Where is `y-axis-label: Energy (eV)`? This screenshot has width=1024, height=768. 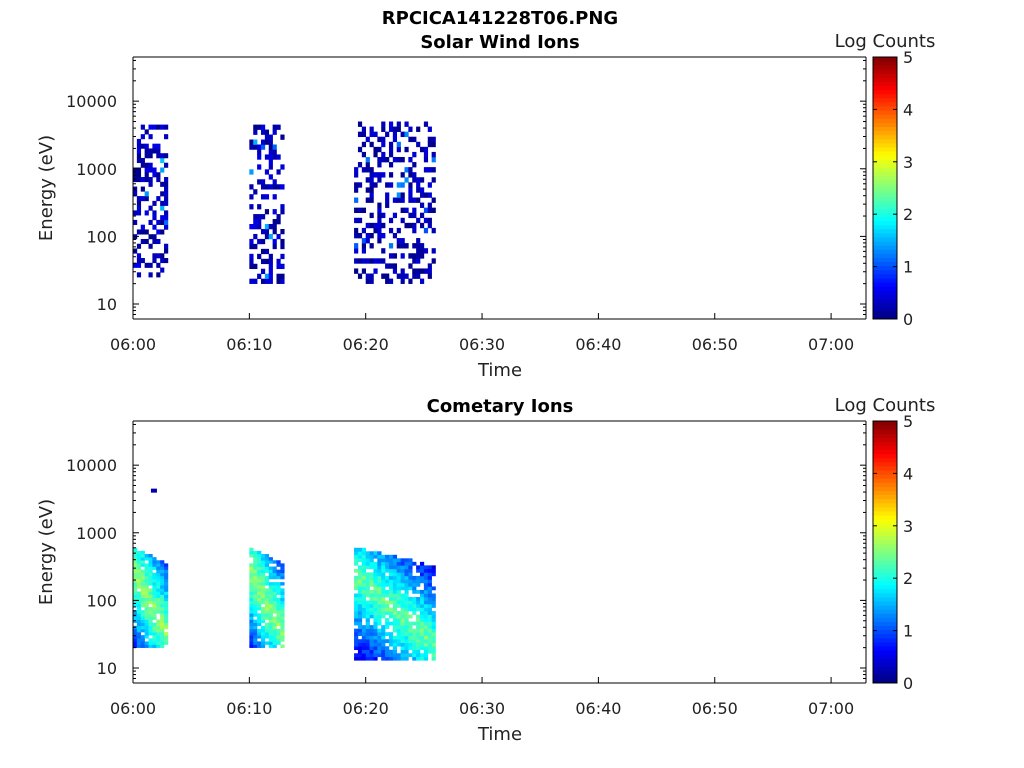
y-axis-label: Energy (eV) is located at coordinates (46, 188).